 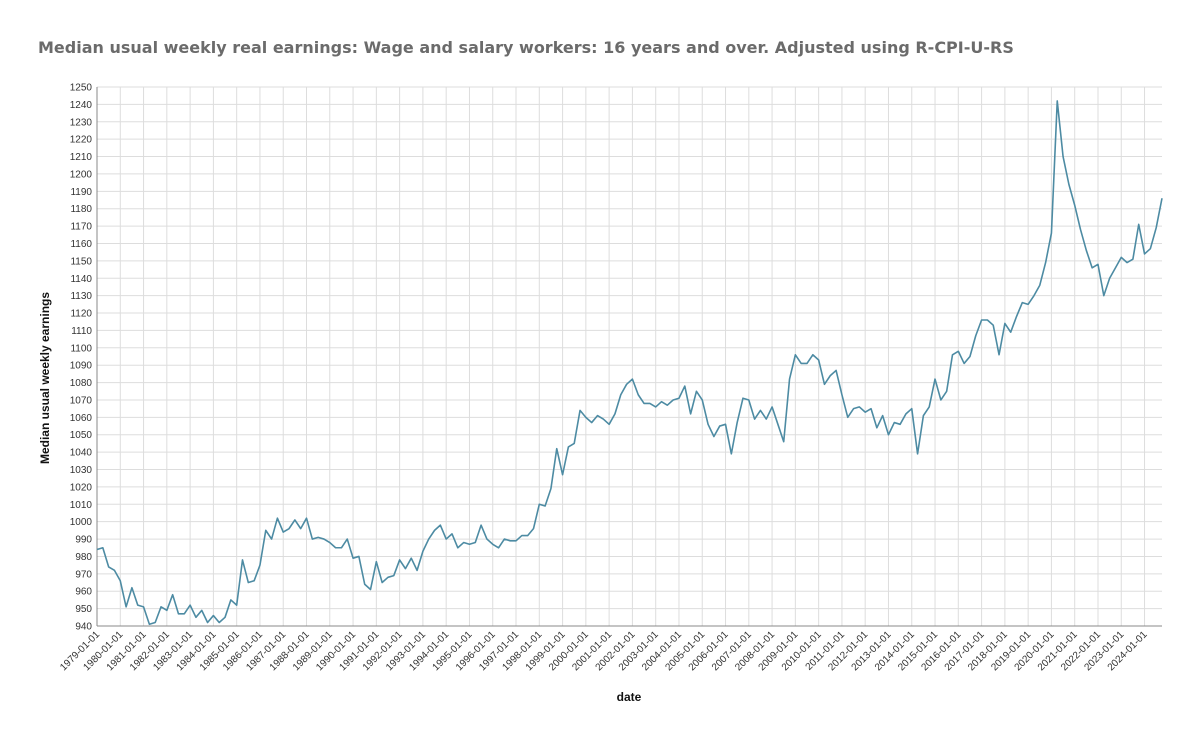 I want to click on y-tick-label: 940, so click(x=83, y=627).